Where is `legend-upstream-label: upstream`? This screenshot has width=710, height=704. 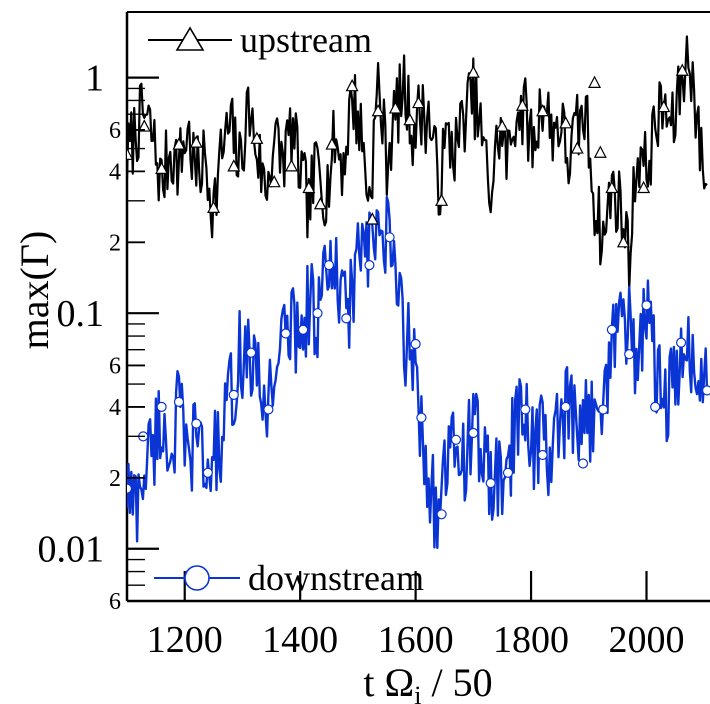
legend-upstream-label: upstream is located at coordinates (306, 40).